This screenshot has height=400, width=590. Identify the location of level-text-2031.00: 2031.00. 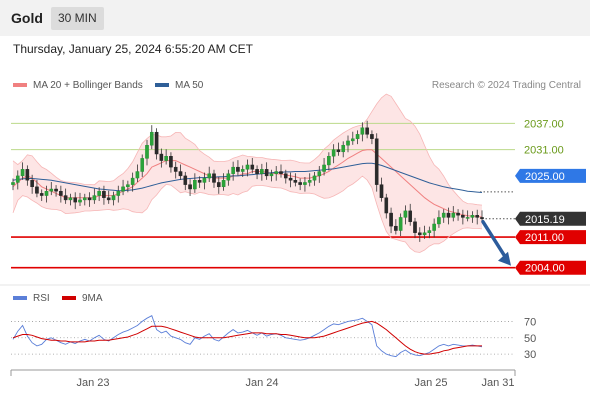
(544, 151).